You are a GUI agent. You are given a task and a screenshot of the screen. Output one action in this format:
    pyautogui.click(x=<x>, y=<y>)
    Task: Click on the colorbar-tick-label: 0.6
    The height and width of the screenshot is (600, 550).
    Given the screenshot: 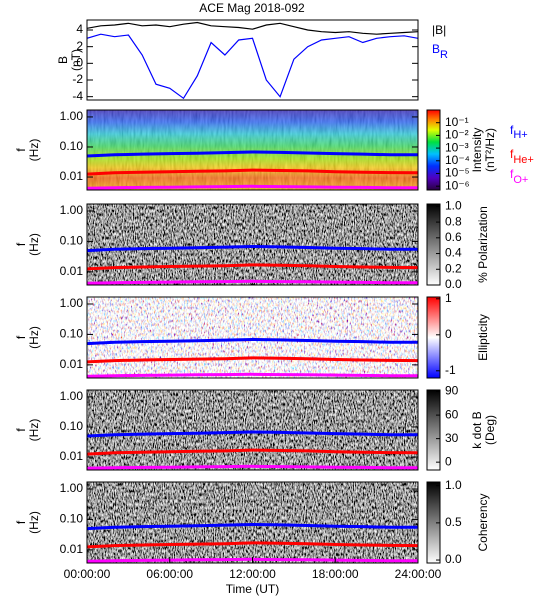 What is the action you would take?
    pyautogui.click(x=453, y=237)
    